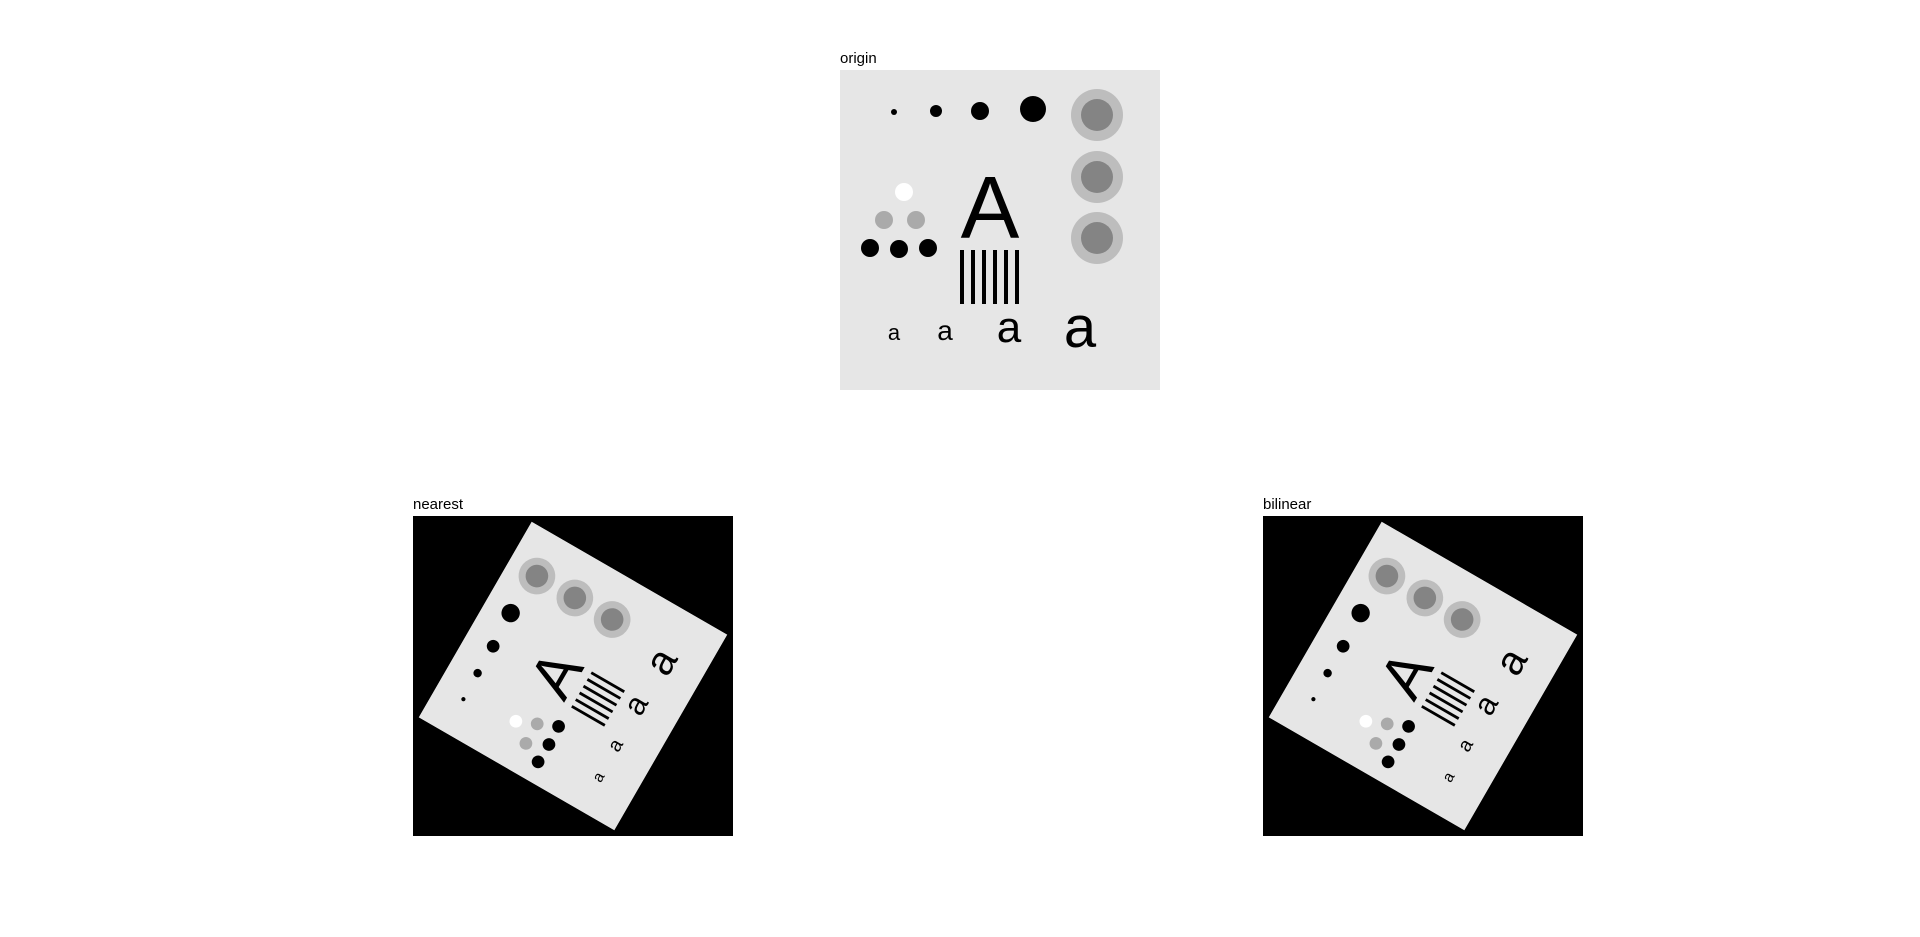  I want to click on bilinear-image: A a a a a, so click(1423, 676).